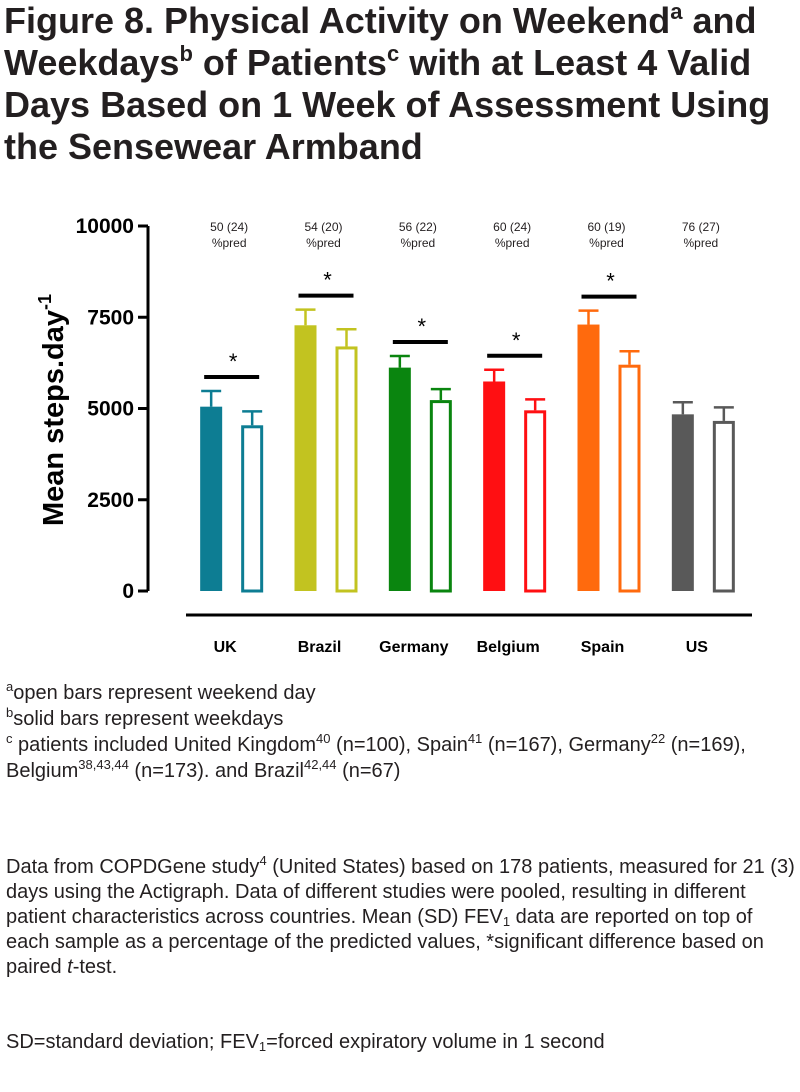 The image size is (800, 1092). What do you see at coordinates (161, 691) in the screenshot?
I see `footnote-a: aopen bars represent weekend day` at bounding box center [161, 691].